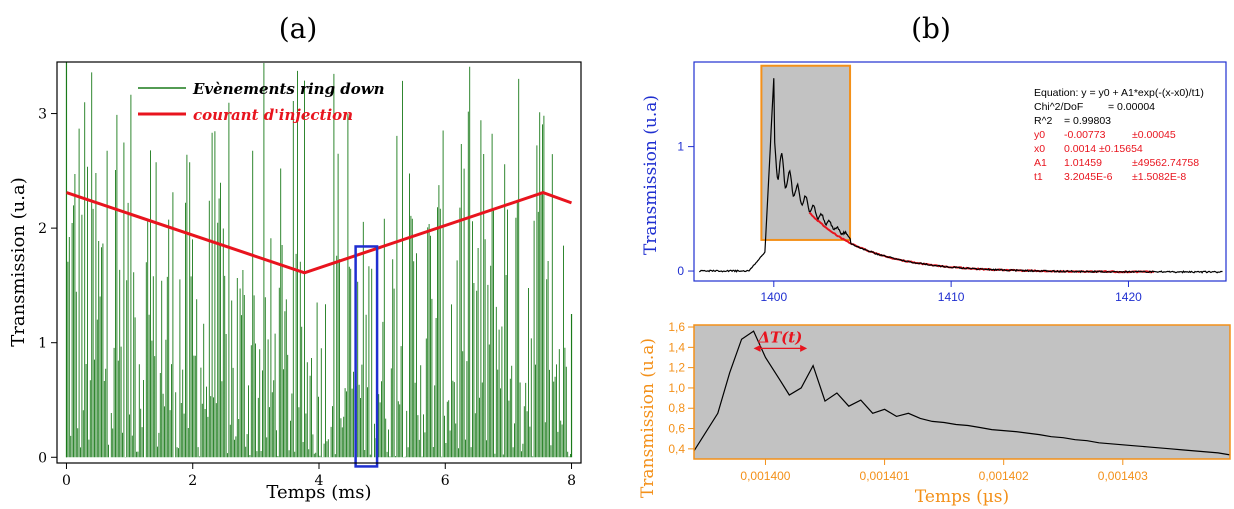 This screenshot has width=1234, height=509. I want to click on y-tick-label-zoom: 1,6, so click(676, 327).